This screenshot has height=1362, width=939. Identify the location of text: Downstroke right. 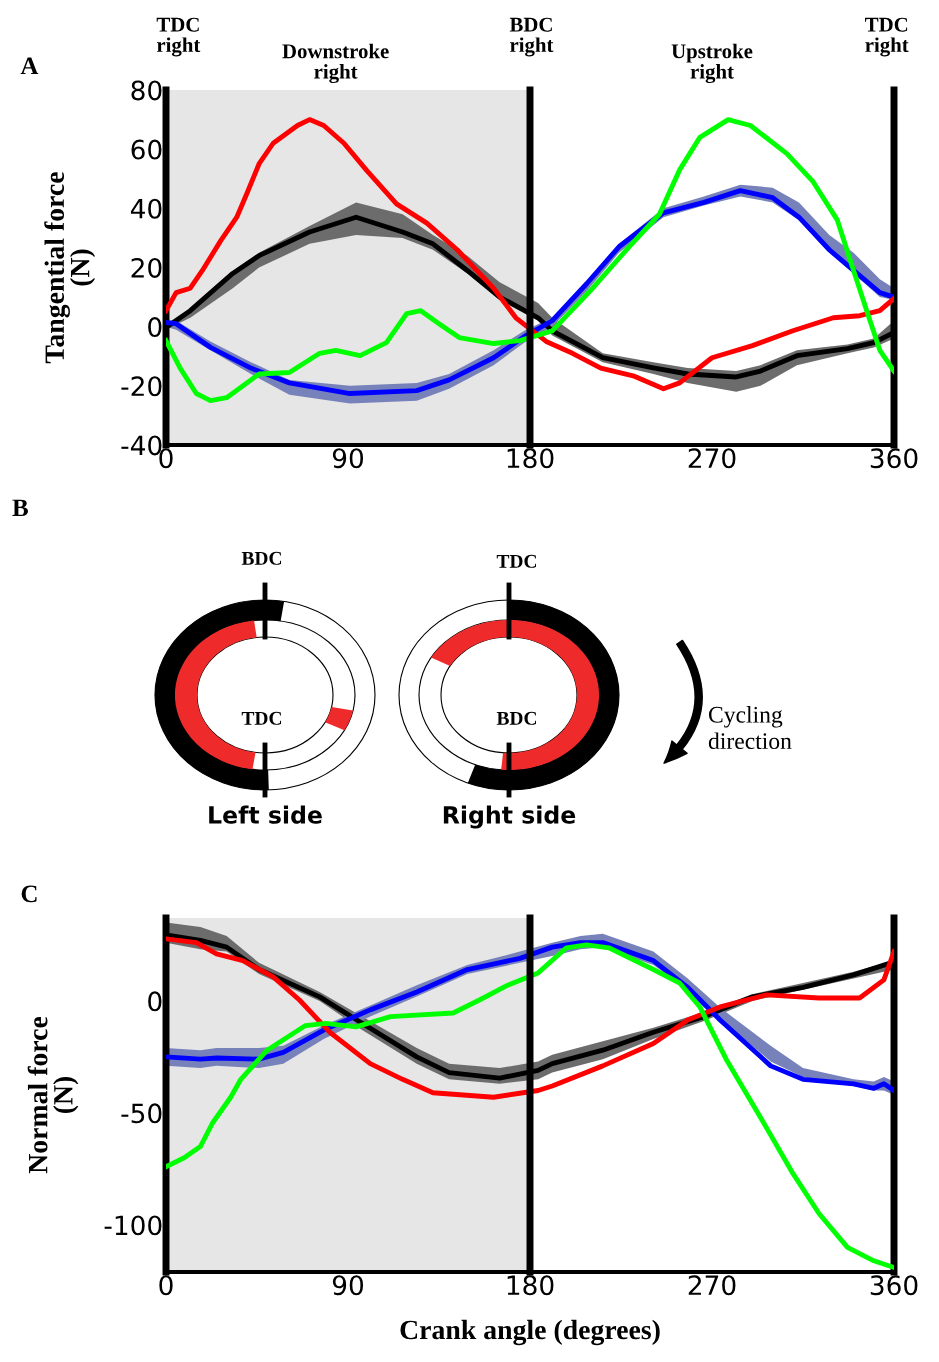
(335, 63).